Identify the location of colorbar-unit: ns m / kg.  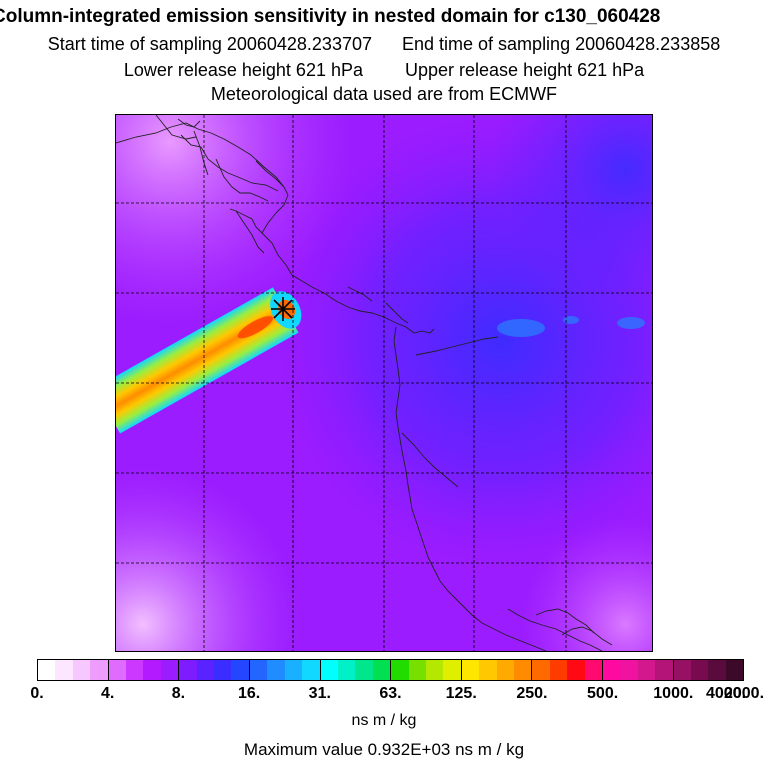
(384, 720).